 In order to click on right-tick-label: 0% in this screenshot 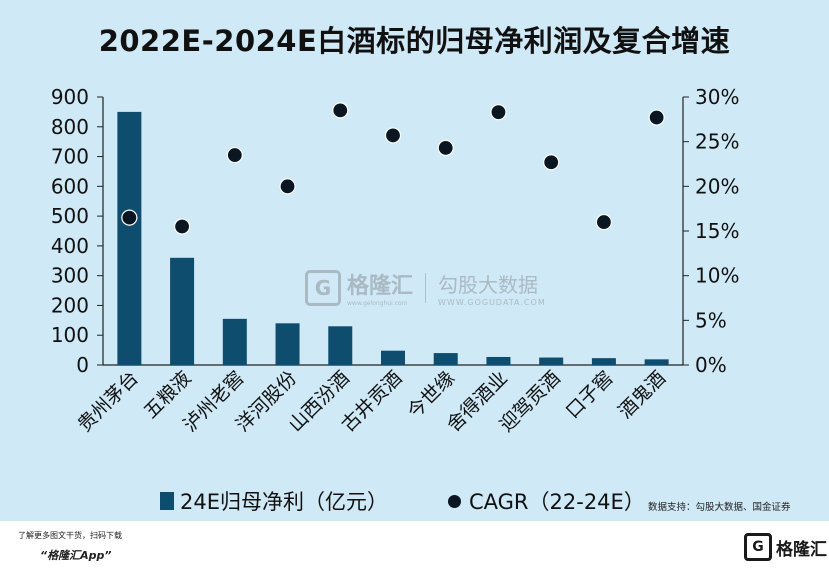, I will do `click(711, 365)`.